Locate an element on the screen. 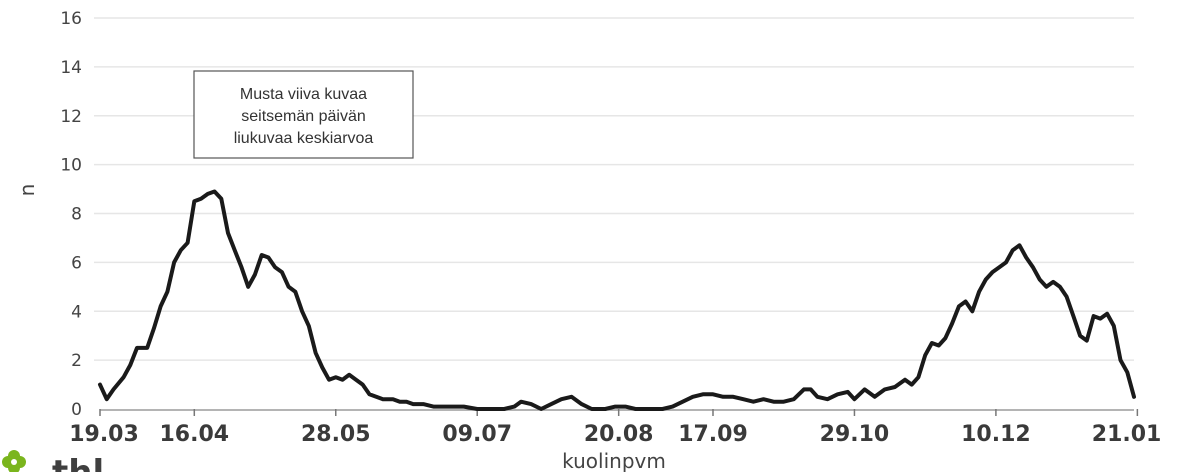  y-axis-label: n is located at coordinates (27, 190).